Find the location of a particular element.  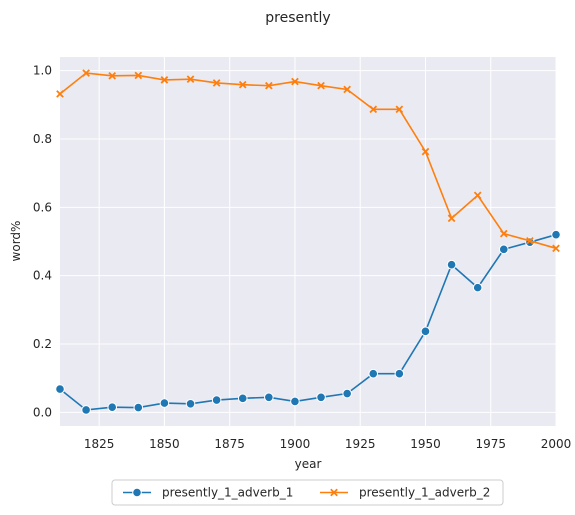

y-axis: 0.0 0.2 0.4 0.6 0.8 1.0 is located at coordinates (42, 242).